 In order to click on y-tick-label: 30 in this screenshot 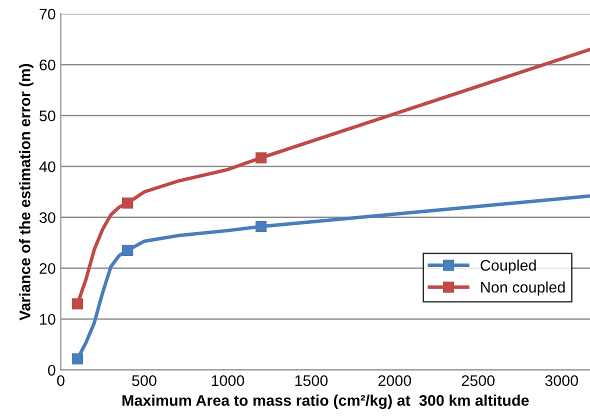, I will do `click(48, 218)`.